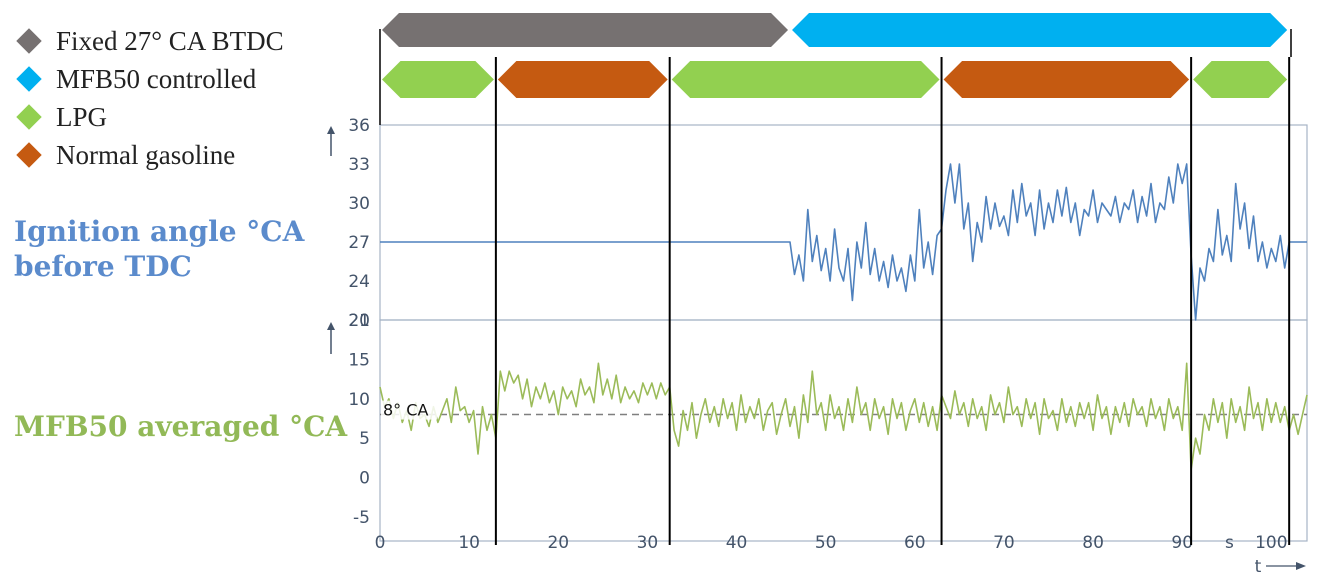  I want to click on mfb50-y-tick-label: 15, so click(359, 360).